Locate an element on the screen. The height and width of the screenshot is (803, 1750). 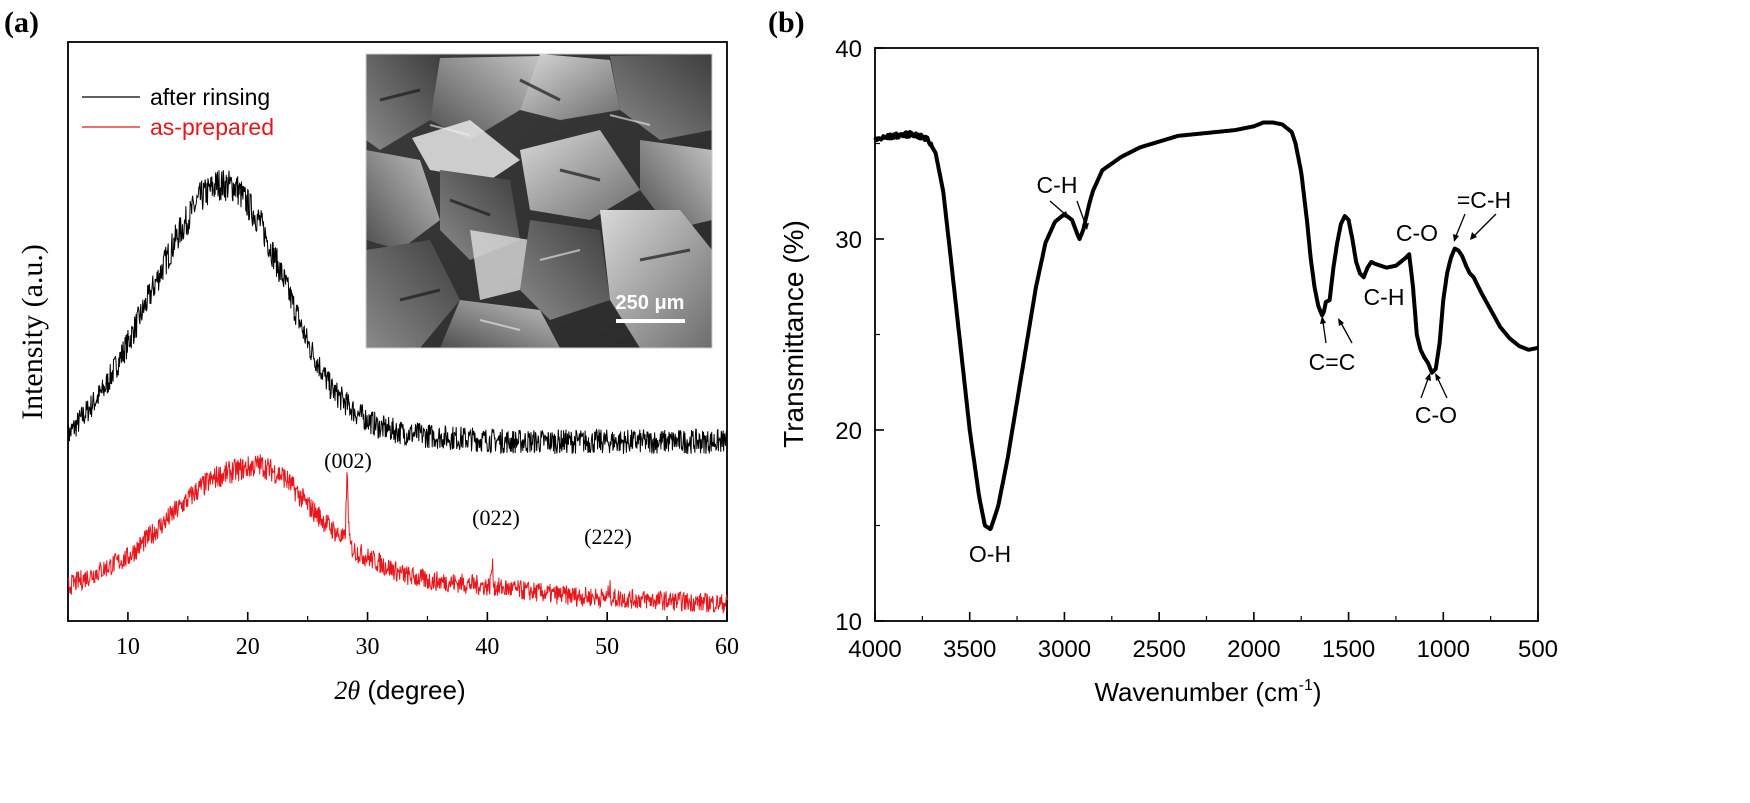
x-tick-label-2000: 2000 is located at coordinates (1253, 649).